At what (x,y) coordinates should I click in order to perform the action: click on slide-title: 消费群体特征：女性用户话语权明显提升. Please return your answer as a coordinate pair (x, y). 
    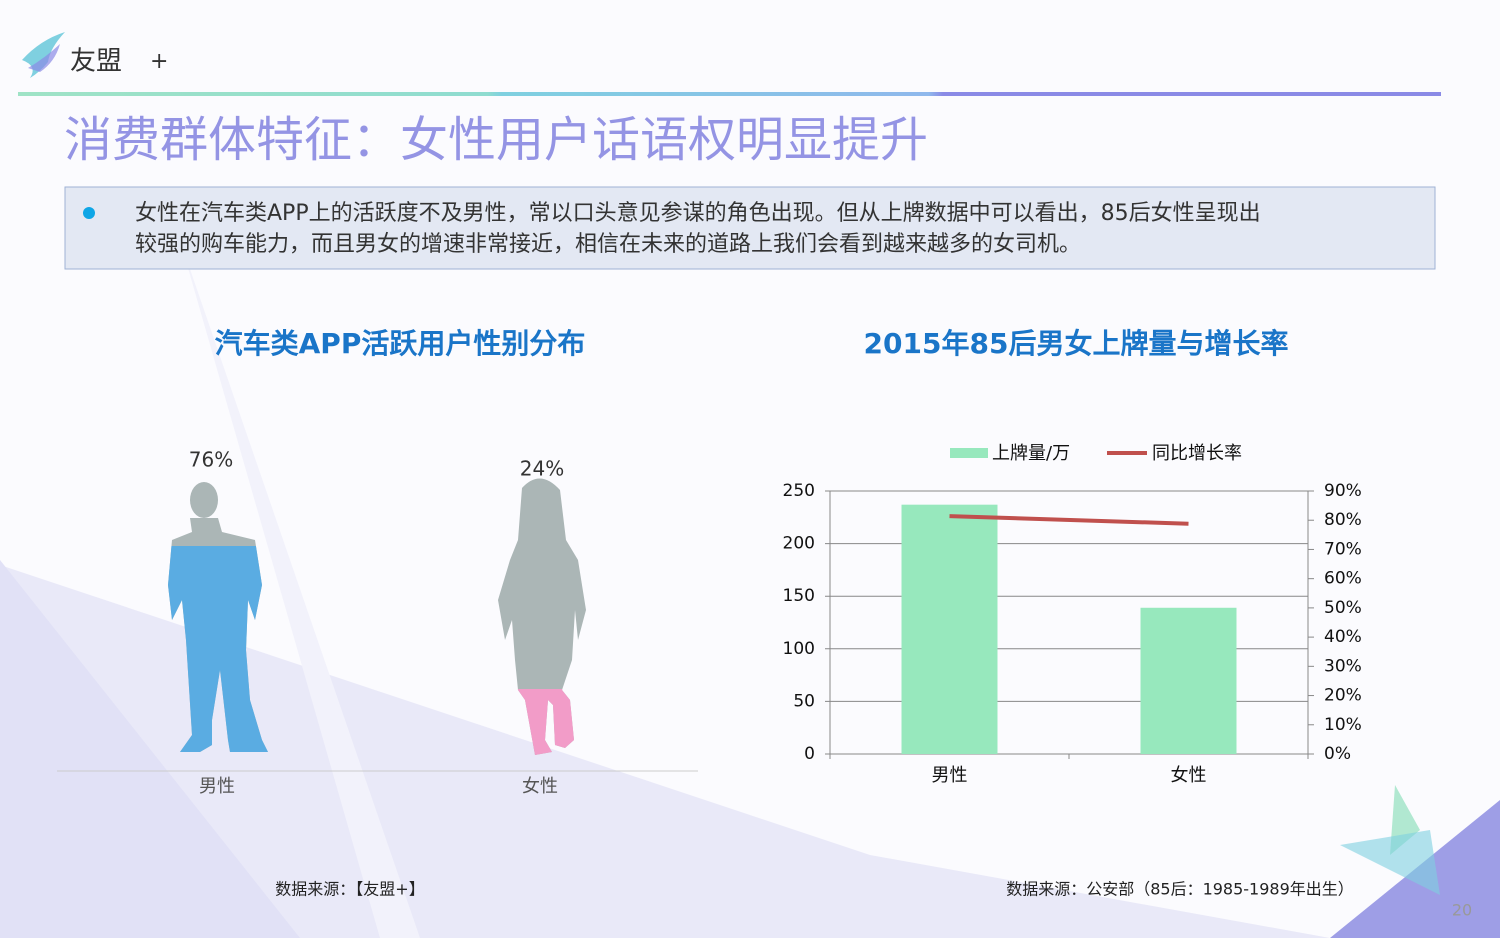
    Looking at the image, I should click on (496, 140).